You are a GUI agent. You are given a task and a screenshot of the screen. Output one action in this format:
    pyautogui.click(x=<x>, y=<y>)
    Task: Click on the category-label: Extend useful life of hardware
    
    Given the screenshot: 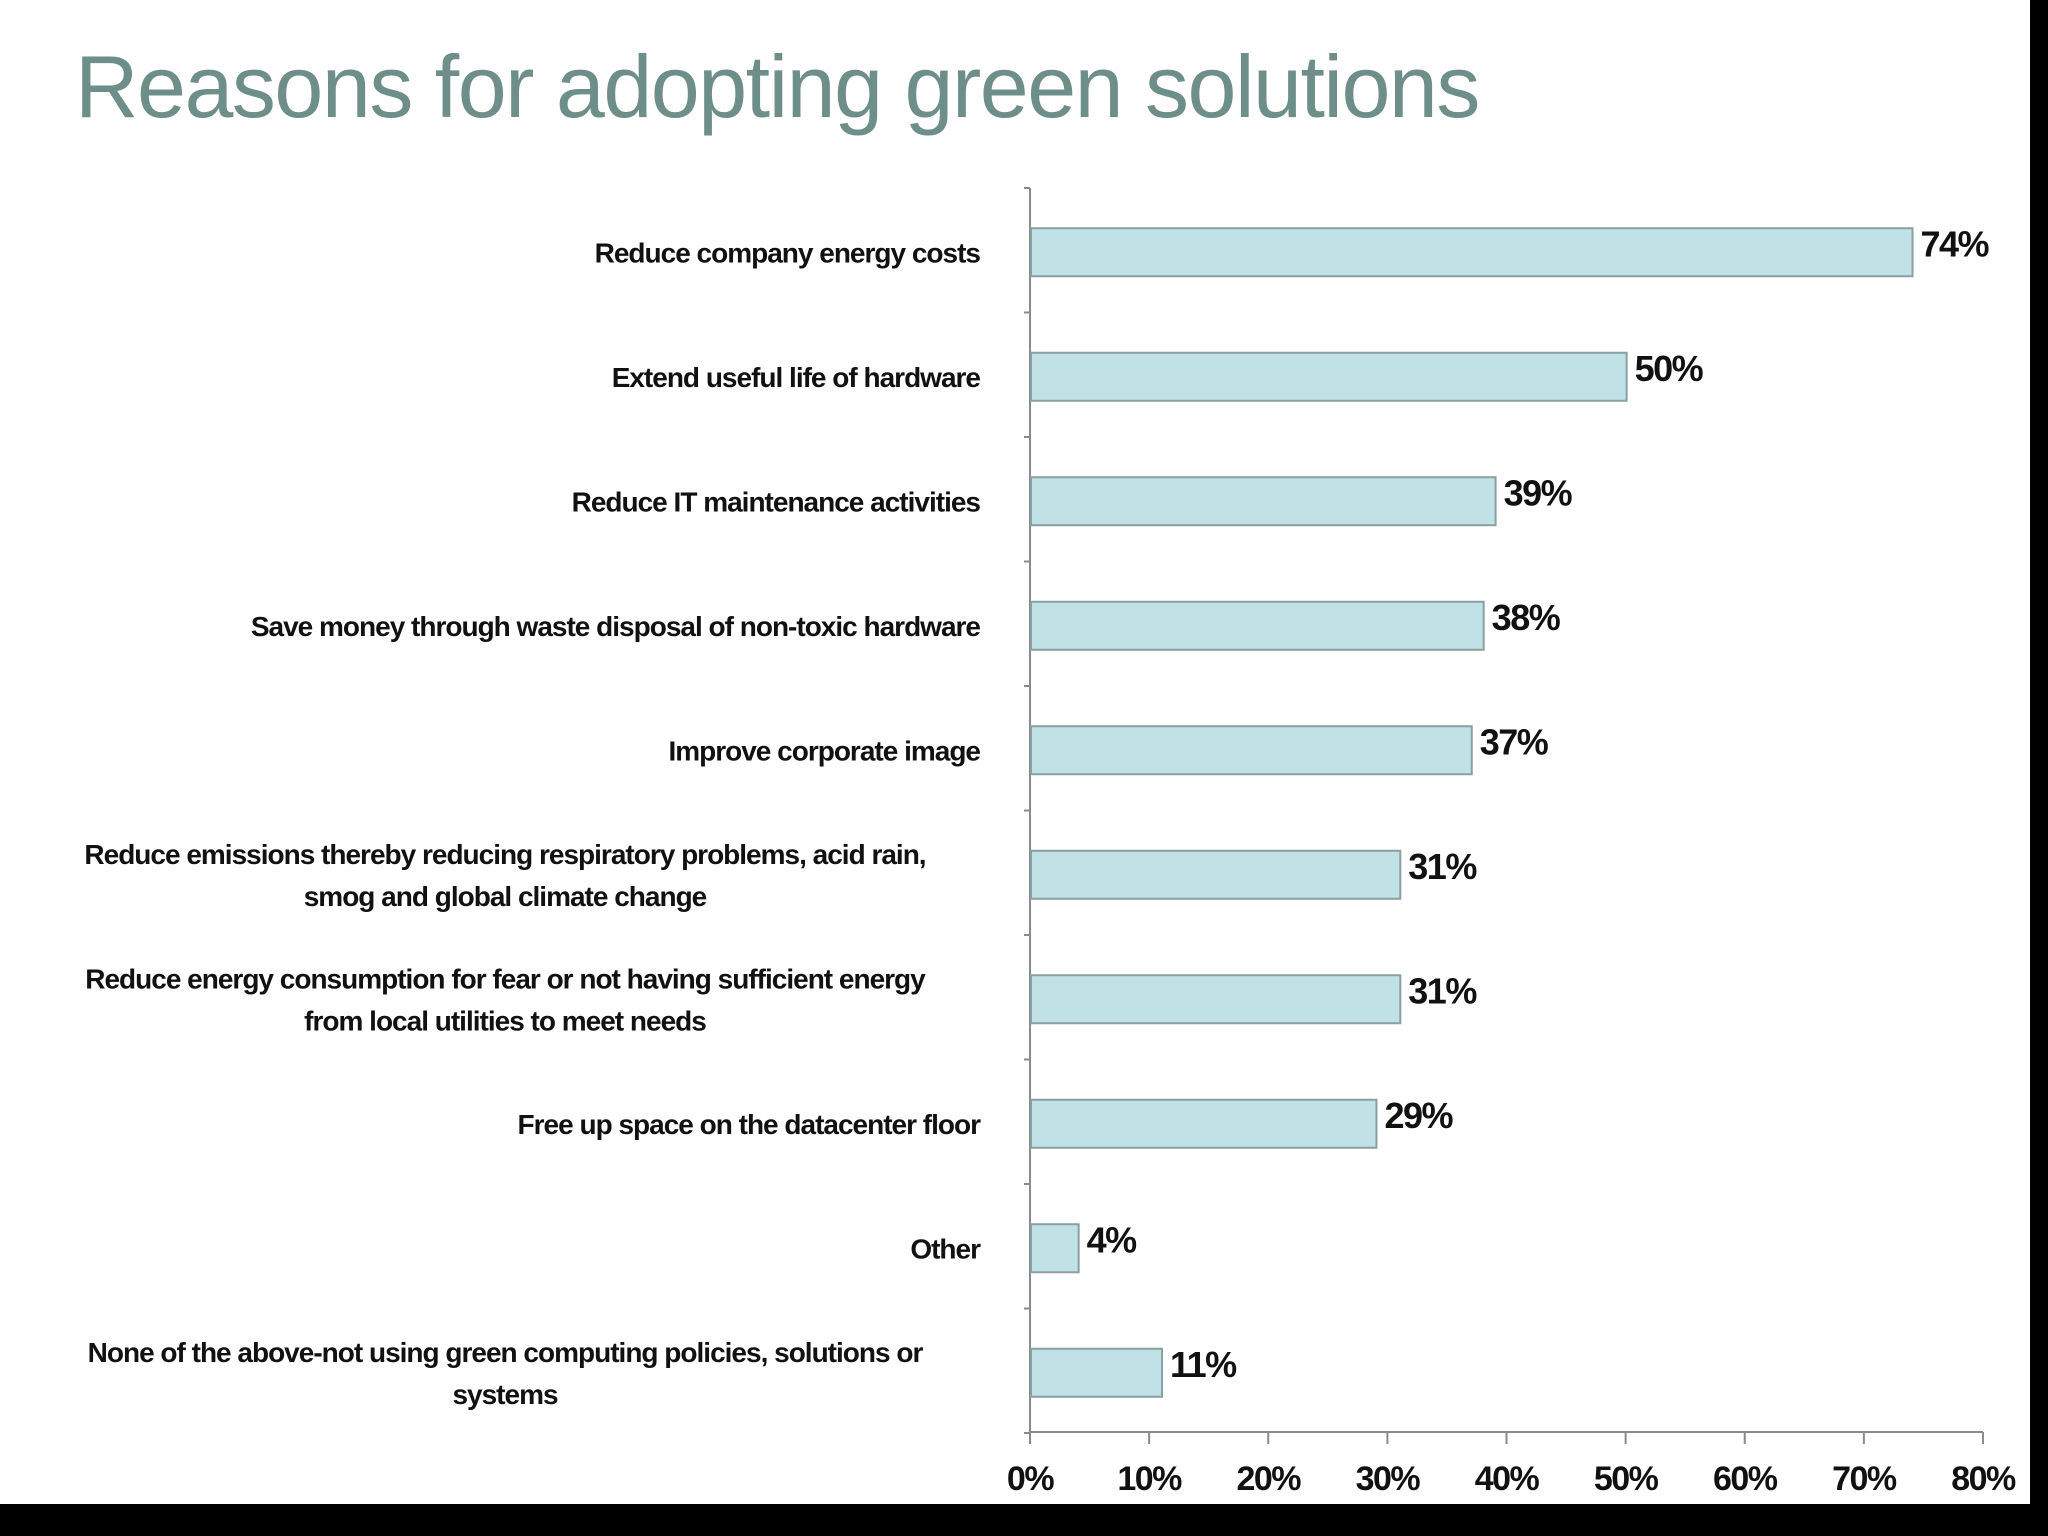 What is the action you would take?
    pyautogui.click(x=796, y=377)
    